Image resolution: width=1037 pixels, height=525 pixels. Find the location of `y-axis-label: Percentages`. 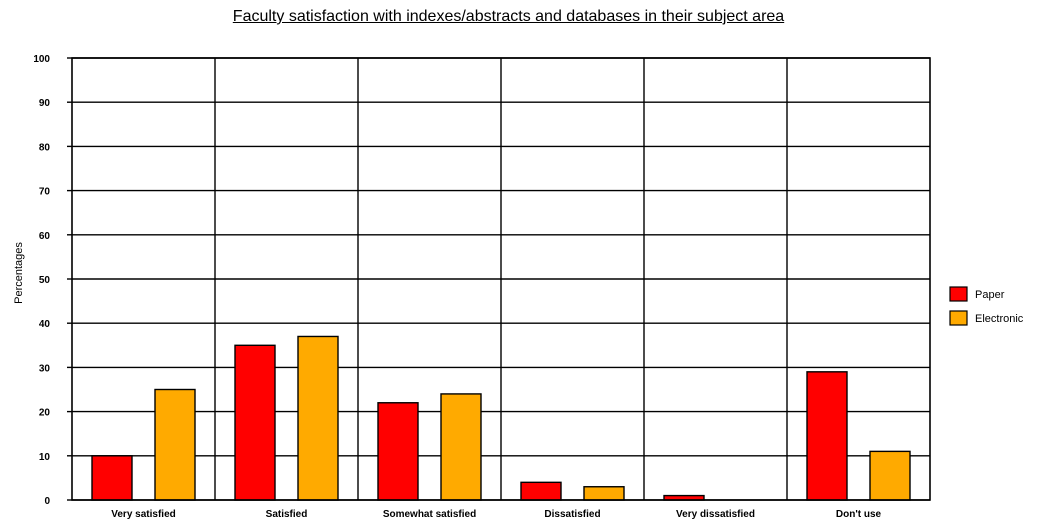

y-axis-label: Percentages is located at coordinates (19, 273).